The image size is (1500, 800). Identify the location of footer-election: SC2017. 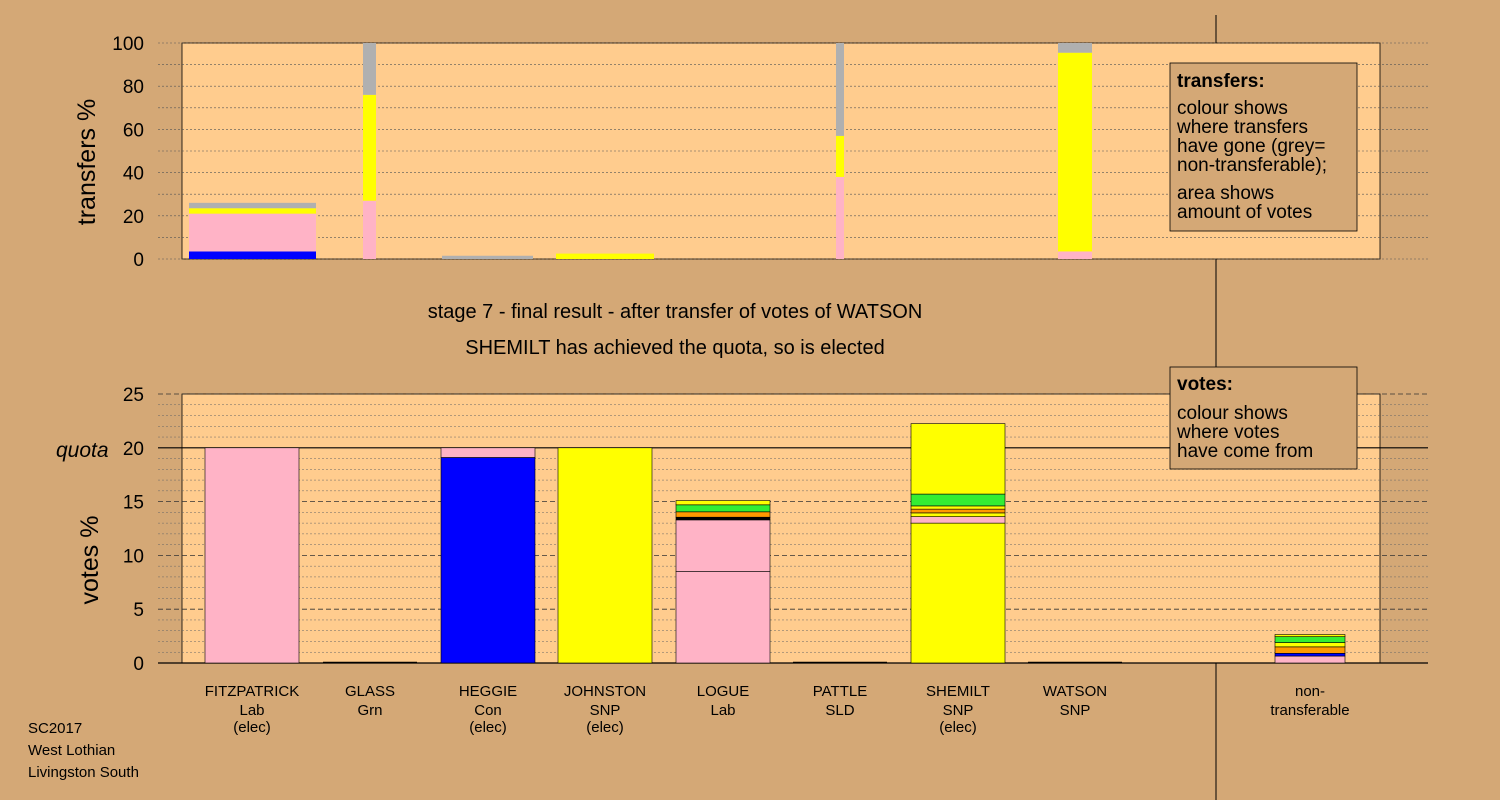
(55, 728).